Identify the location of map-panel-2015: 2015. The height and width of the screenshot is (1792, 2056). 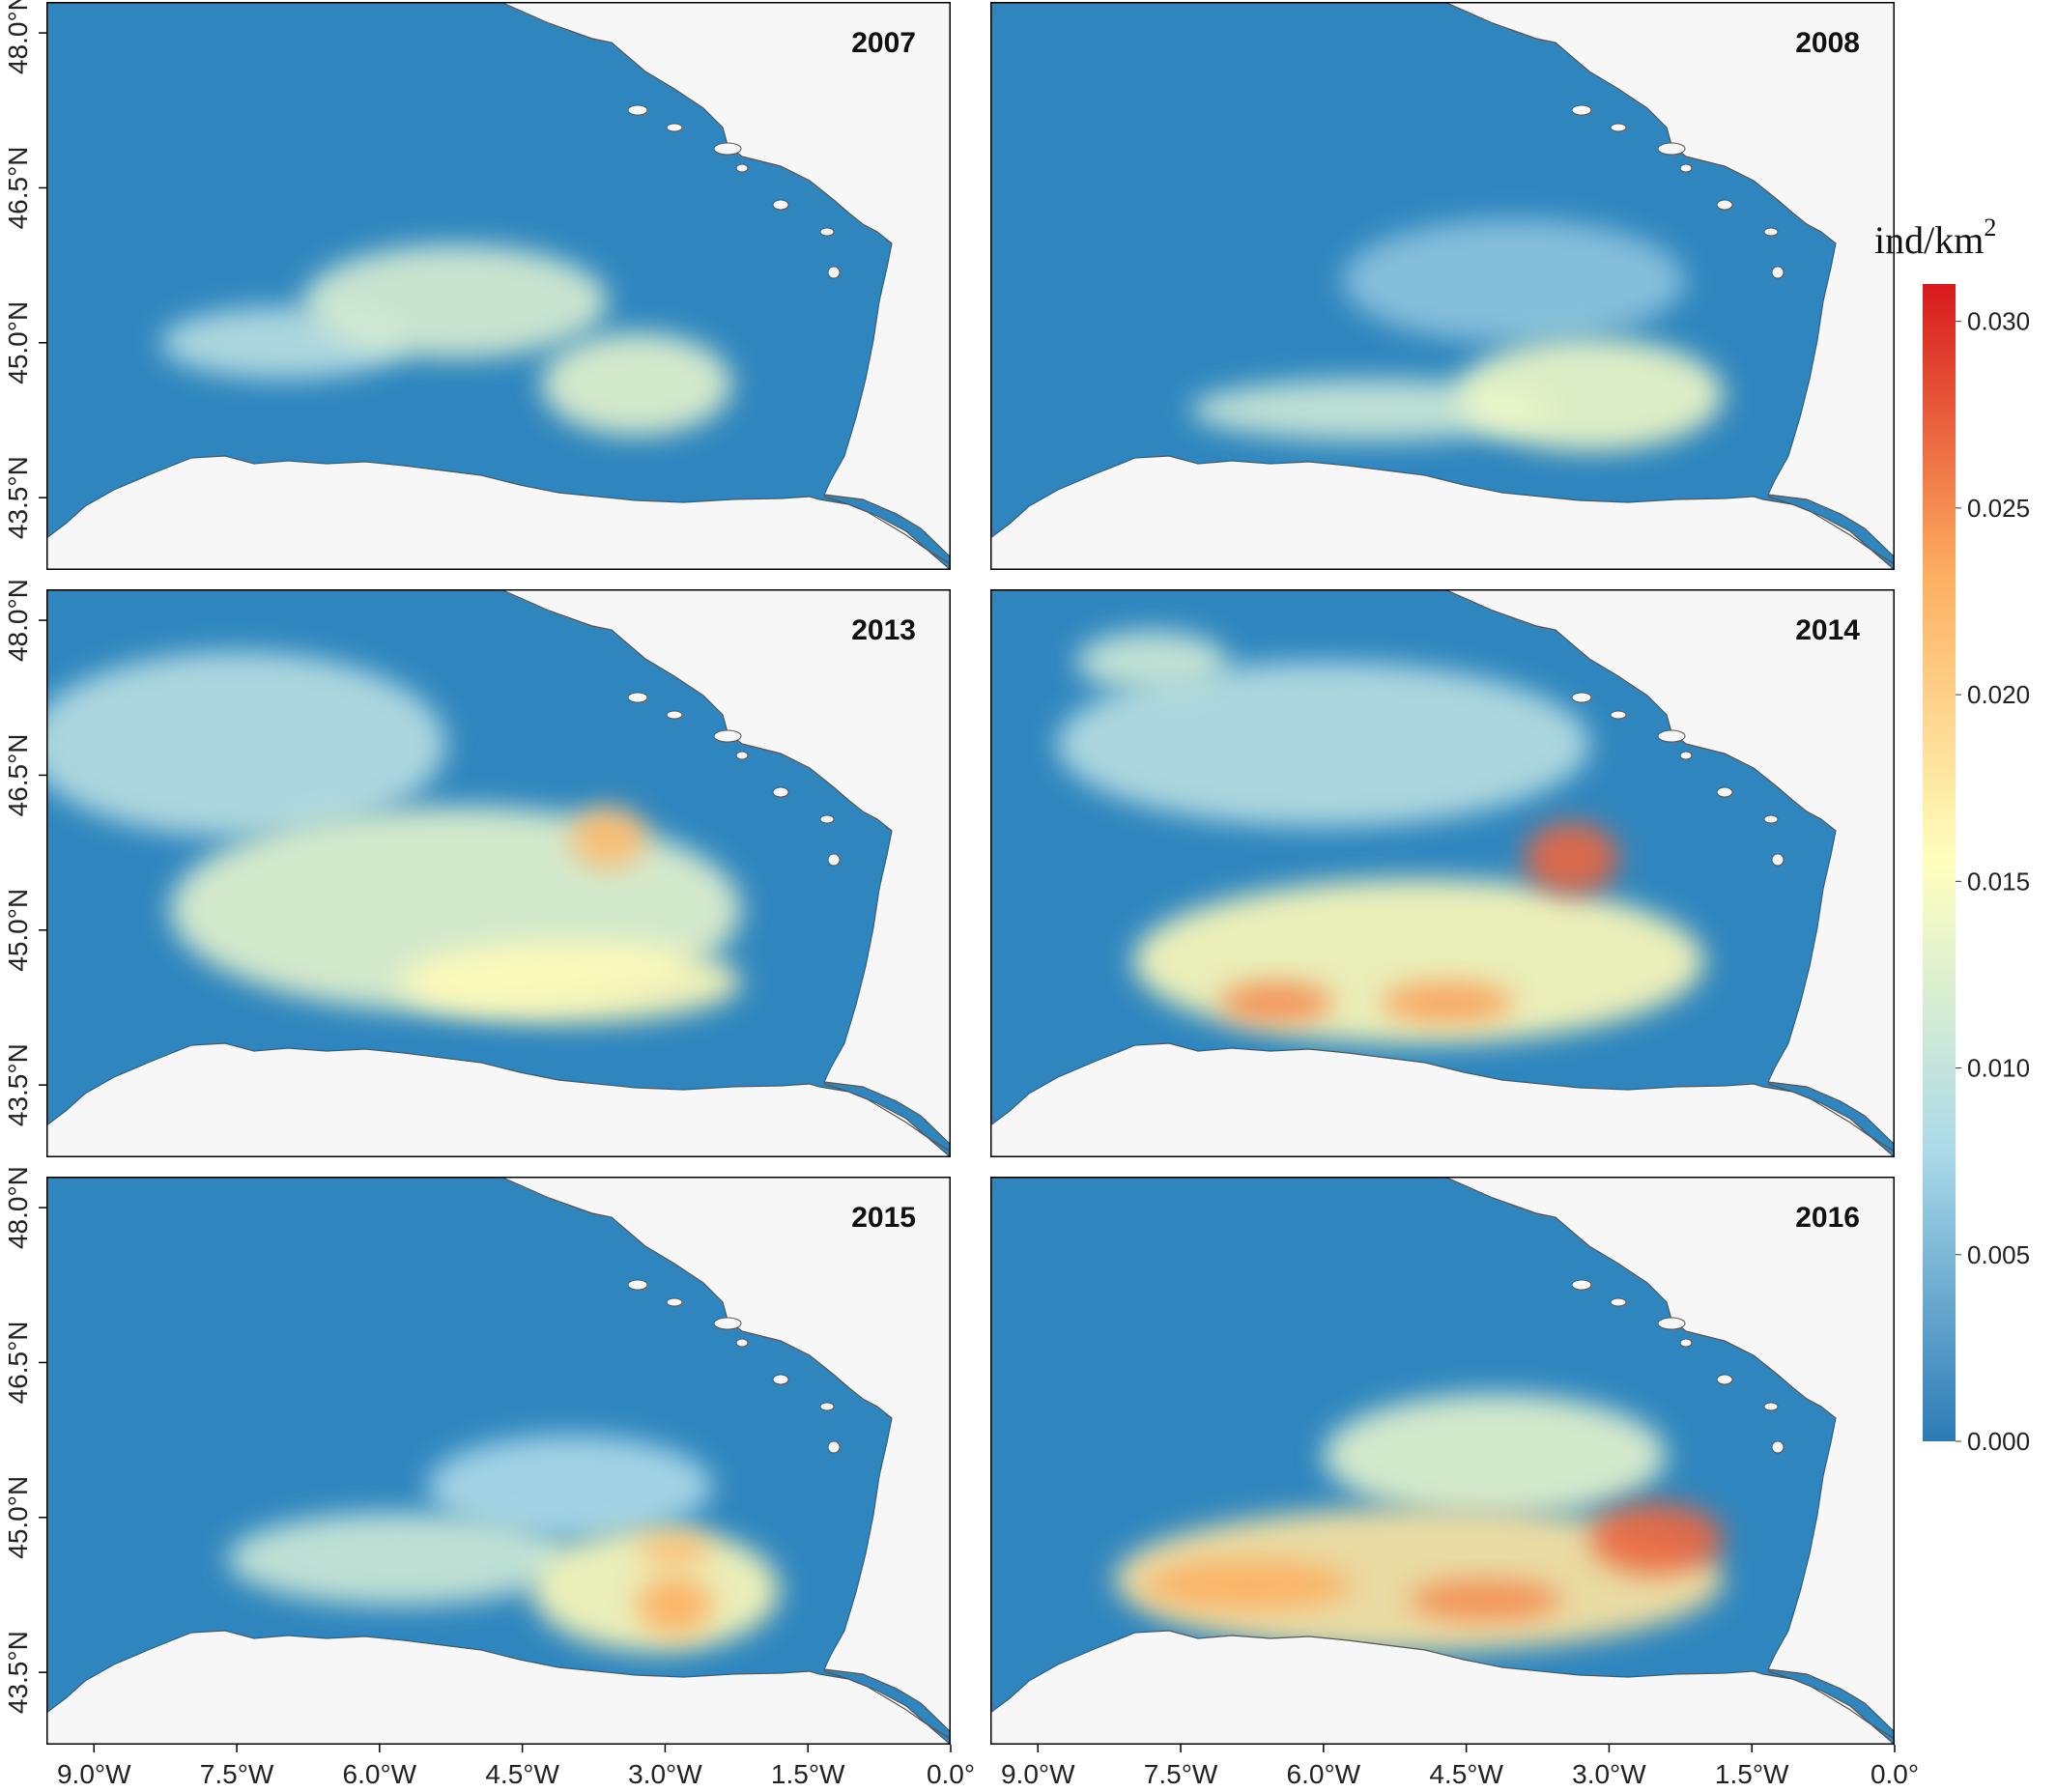
(499, 1461).